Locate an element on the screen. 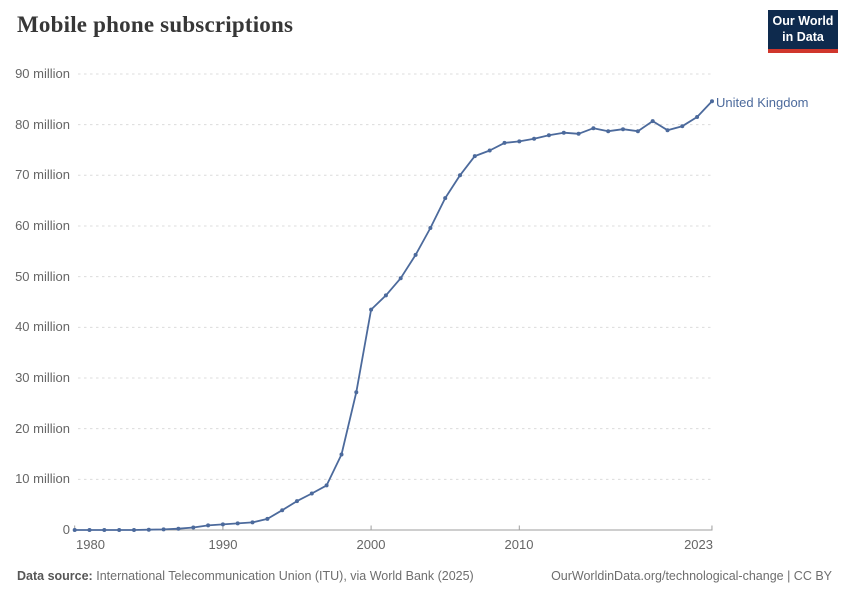 Image resolution: width=850 pixels, height=600 pixels. owid-logo: Our World in Data is located at coordinates (803, 31).